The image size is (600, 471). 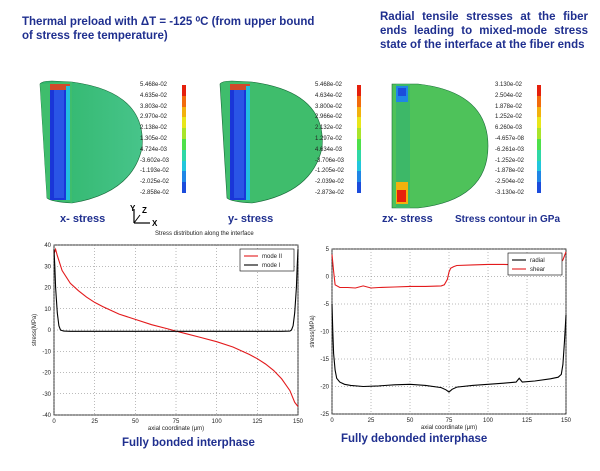 I want to click on colorbar-label: 1.252e-02, so click(x=509, y=117).